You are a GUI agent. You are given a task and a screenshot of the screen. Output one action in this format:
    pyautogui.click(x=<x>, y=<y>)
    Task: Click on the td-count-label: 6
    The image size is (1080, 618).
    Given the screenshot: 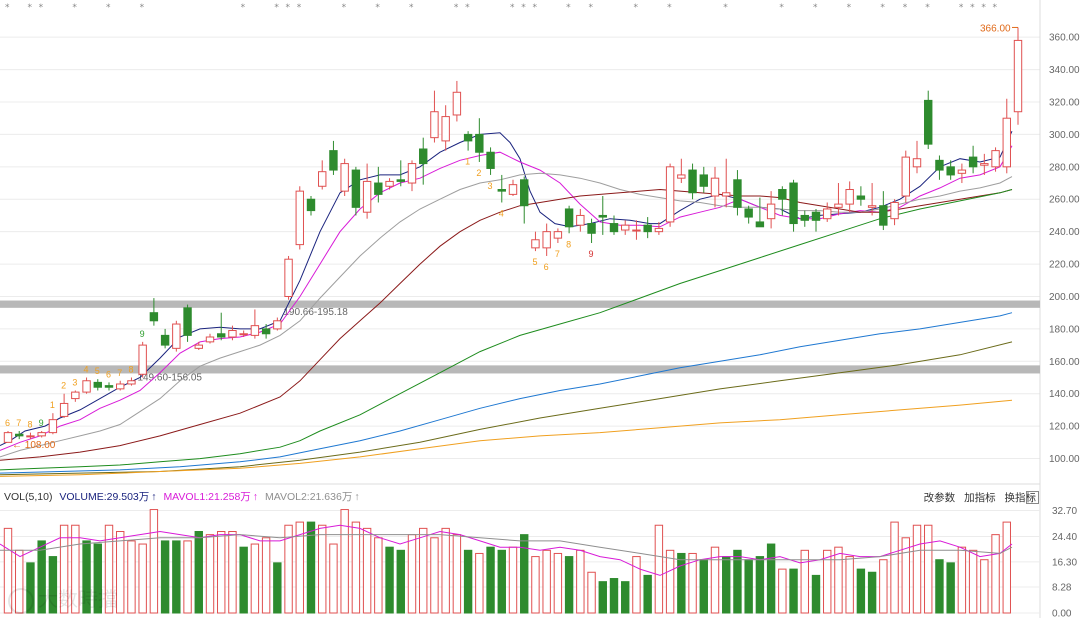 What is the action you would take?
    pyautogui.click(x=7, y=423)
    